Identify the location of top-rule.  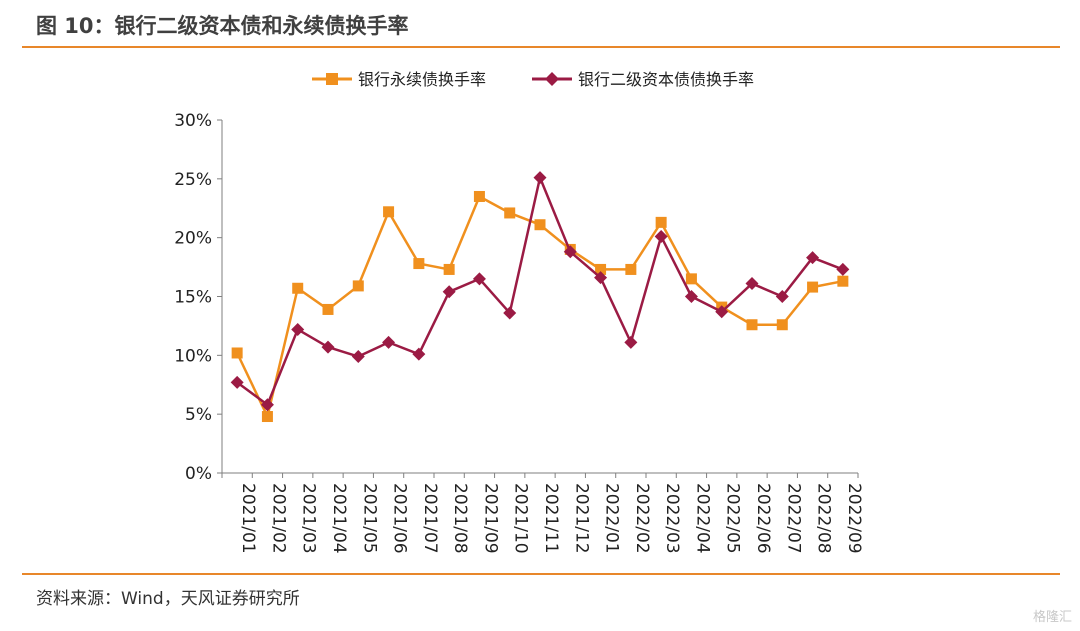
(541, 47).